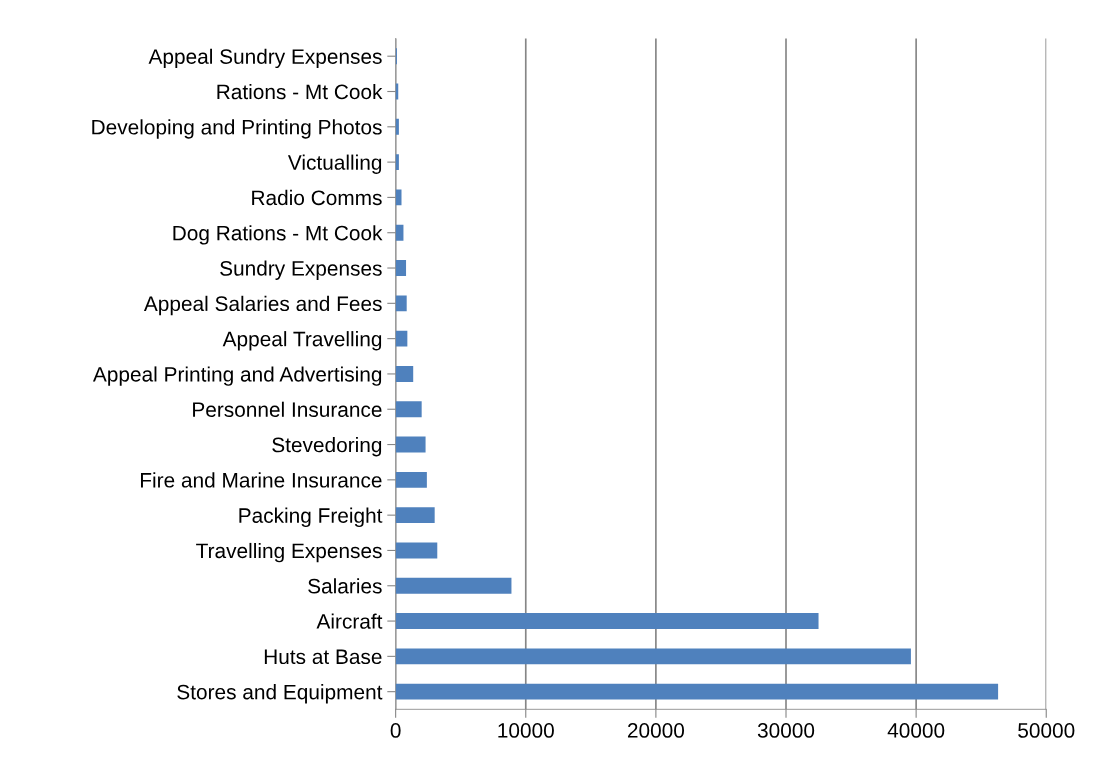 This screenshot has width=1099, height=771. I want to click on y-tick-label: Developing and Printing Photos, so click(237, 129).